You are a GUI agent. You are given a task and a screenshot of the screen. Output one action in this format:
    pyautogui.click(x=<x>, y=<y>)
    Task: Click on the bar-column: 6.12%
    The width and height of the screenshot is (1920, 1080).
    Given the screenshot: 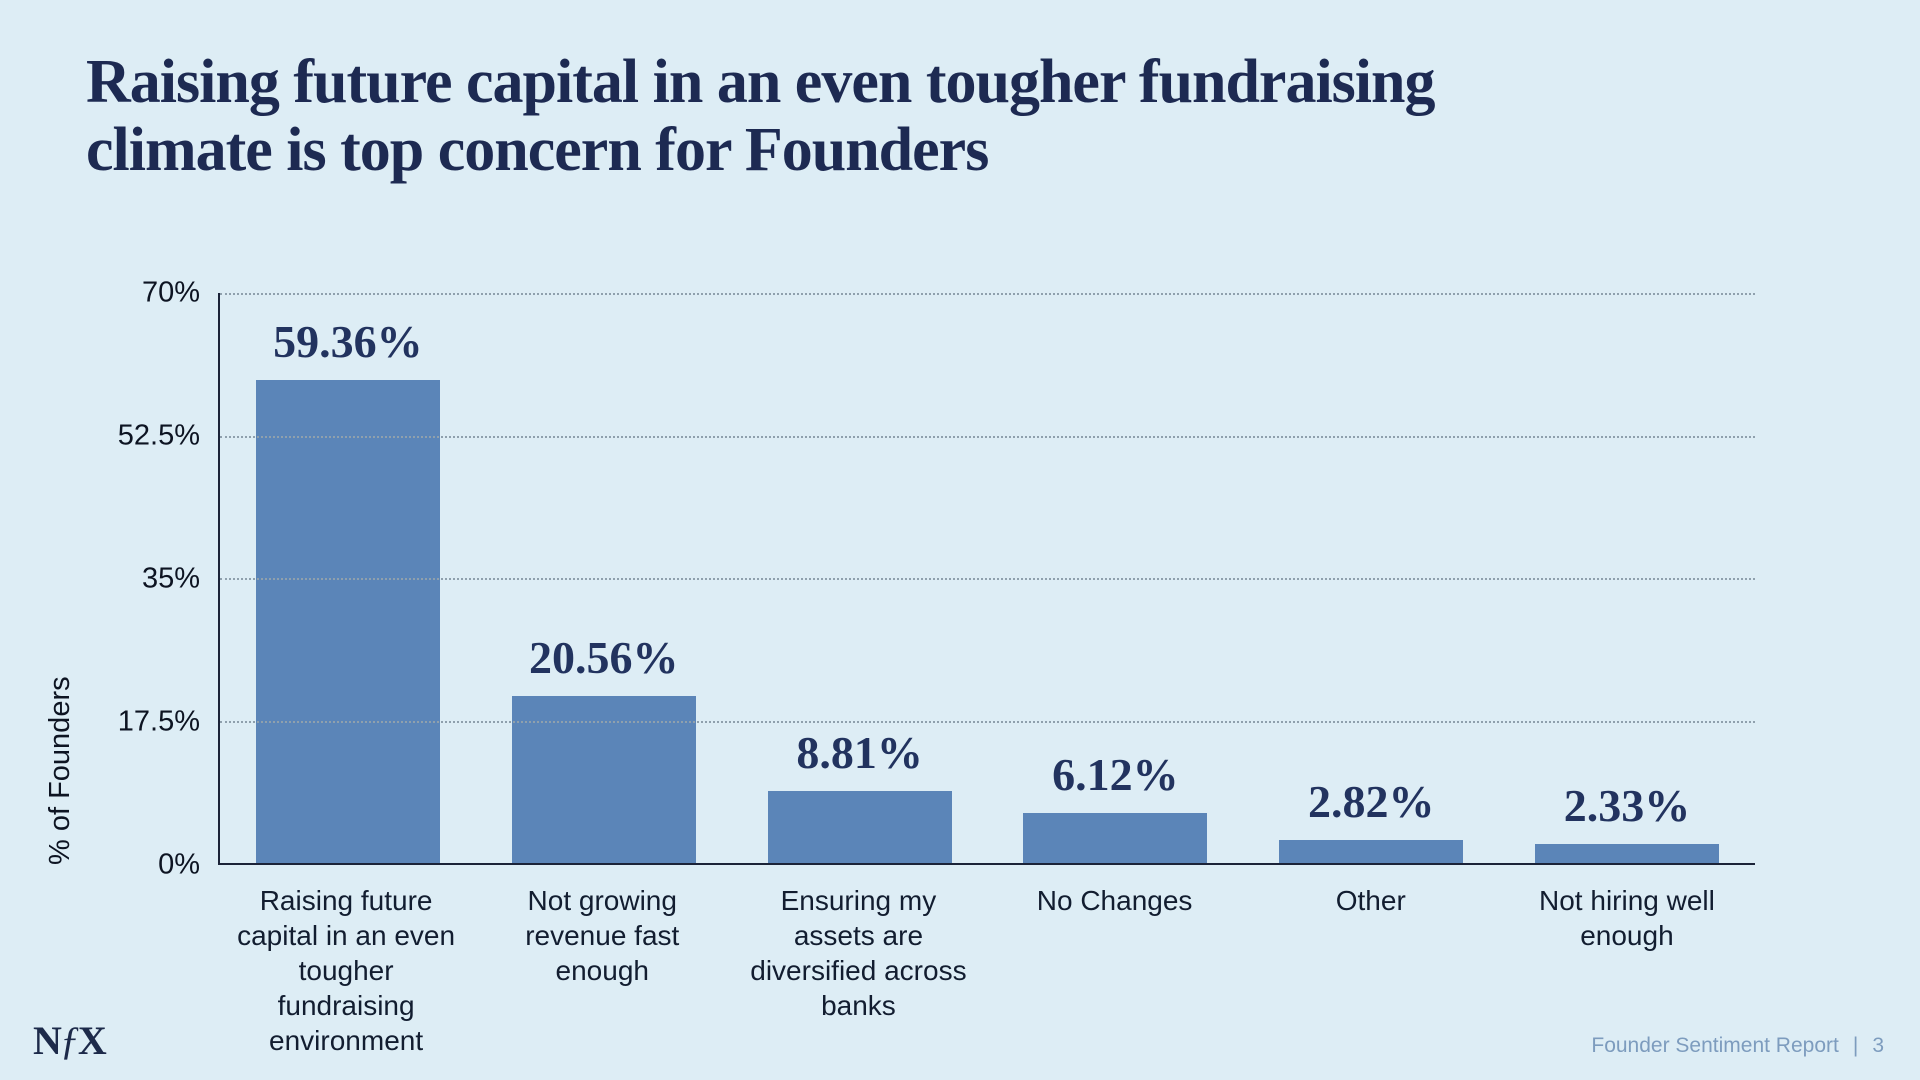 What is the action you would take?
    pyautogui.click(x=1115, y=578)
    